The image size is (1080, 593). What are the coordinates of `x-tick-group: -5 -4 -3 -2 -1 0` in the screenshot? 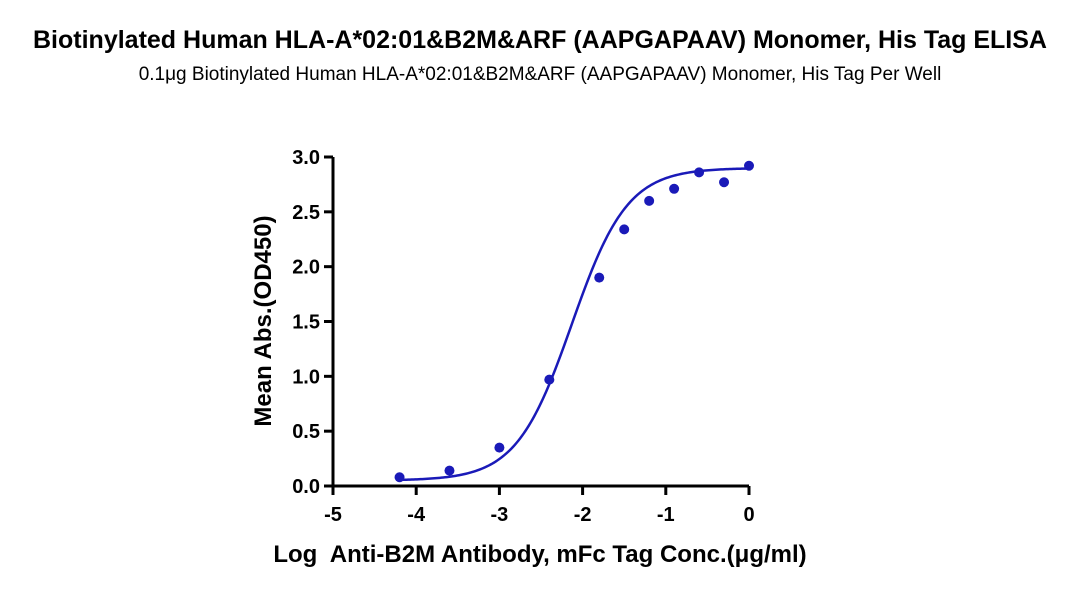 It's located at (539, 506).